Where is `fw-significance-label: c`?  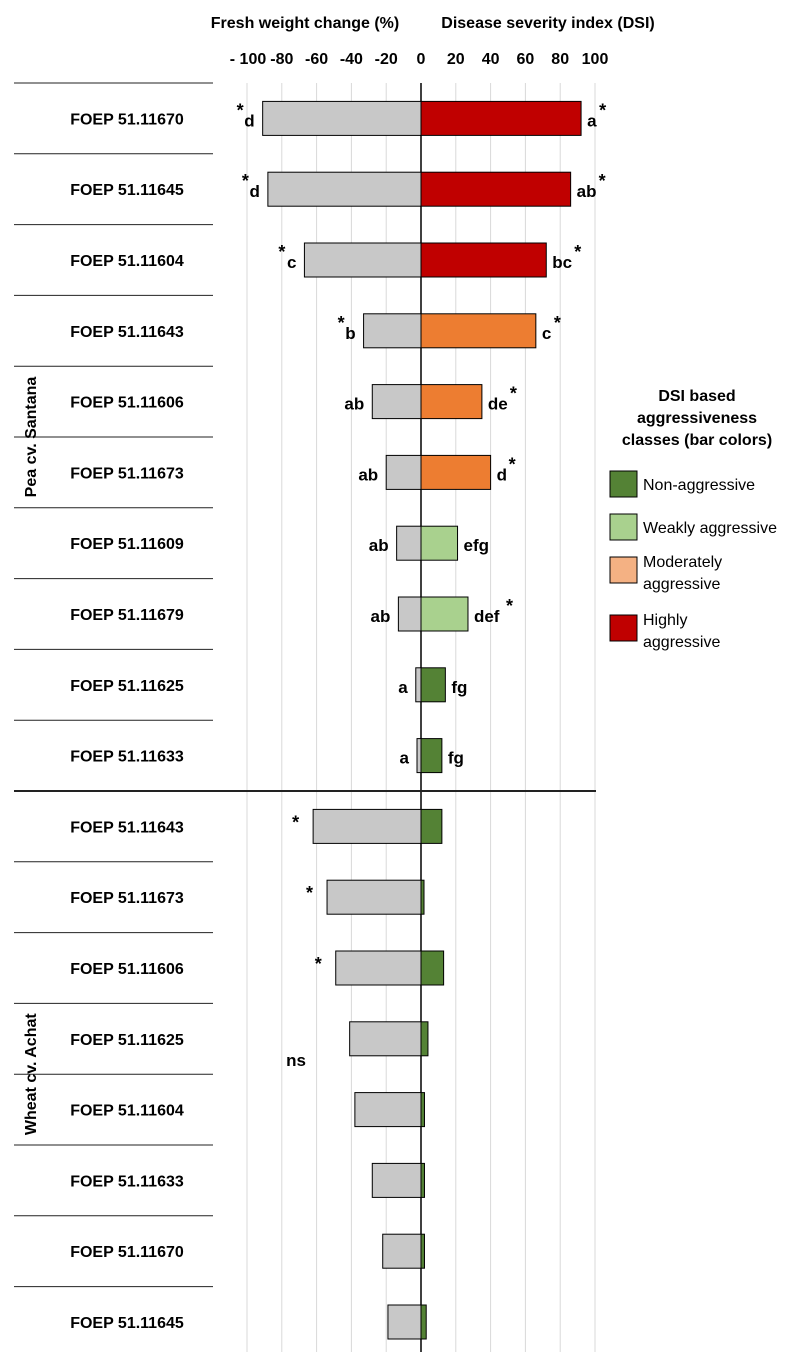 fw-significance-label: c is located at coordinates (291, 262).